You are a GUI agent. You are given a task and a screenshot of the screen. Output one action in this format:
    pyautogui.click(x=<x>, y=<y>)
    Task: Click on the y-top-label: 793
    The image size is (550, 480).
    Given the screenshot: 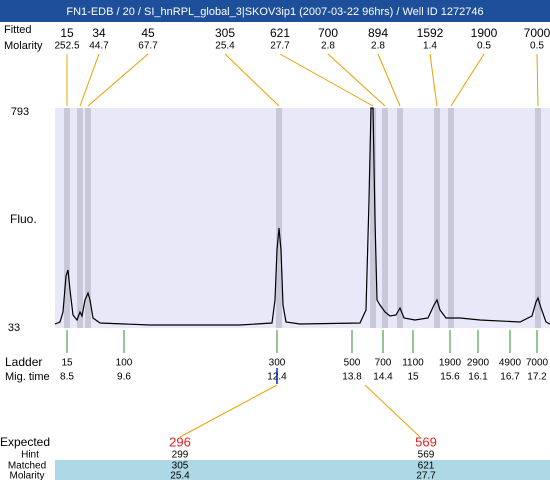 What is the action you would take?
    pyautogui.click(x=20, y=112)
    